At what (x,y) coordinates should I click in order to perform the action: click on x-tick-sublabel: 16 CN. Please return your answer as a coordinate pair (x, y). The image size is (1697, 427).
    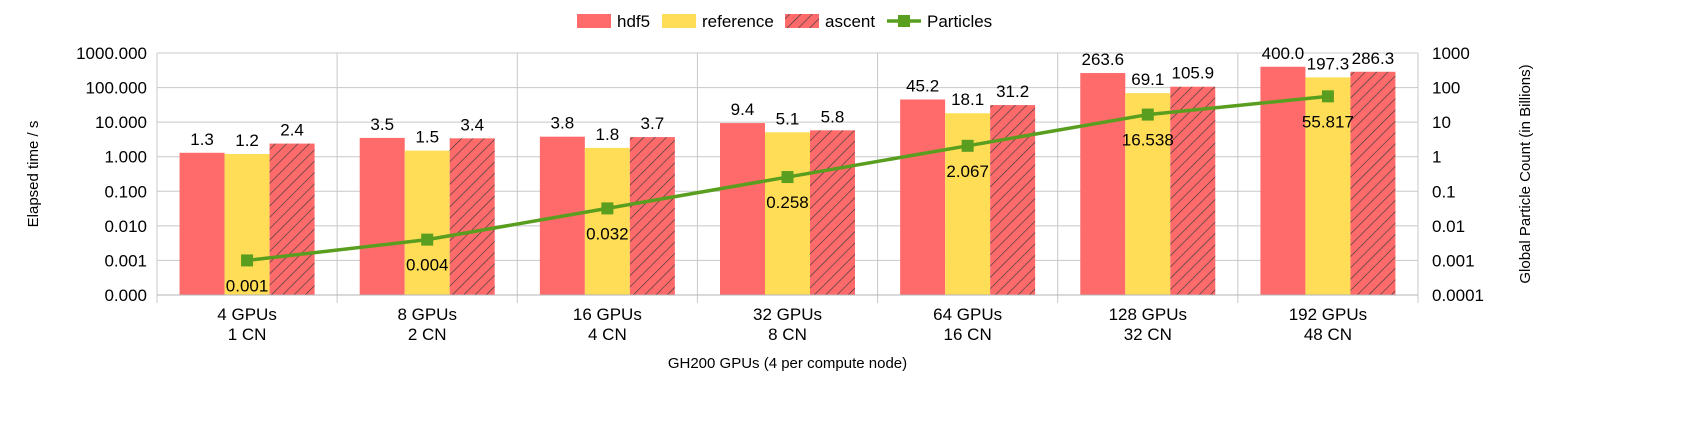
    Looking at the image, I should click on (968, 334).